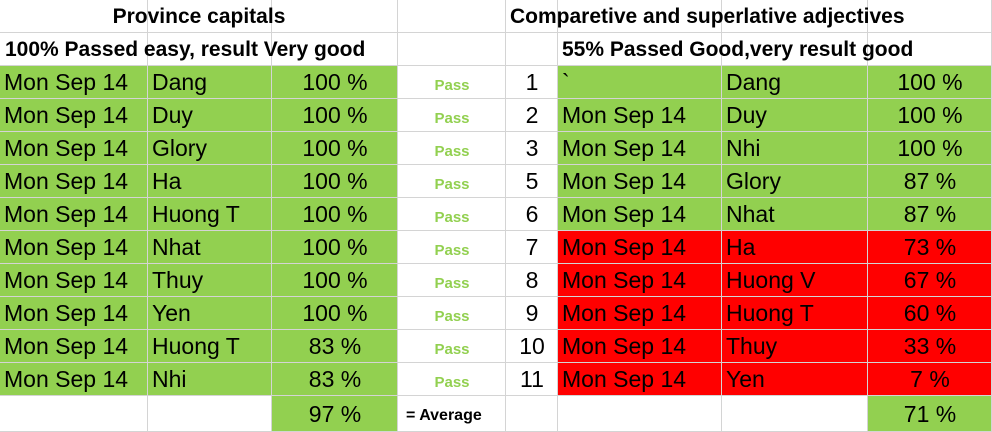 This screenshot has width=992, height=432. What do you see at coordinates (532, 214) in the screenshot?
I see `rank: 6` at bounding box center [532, 214].